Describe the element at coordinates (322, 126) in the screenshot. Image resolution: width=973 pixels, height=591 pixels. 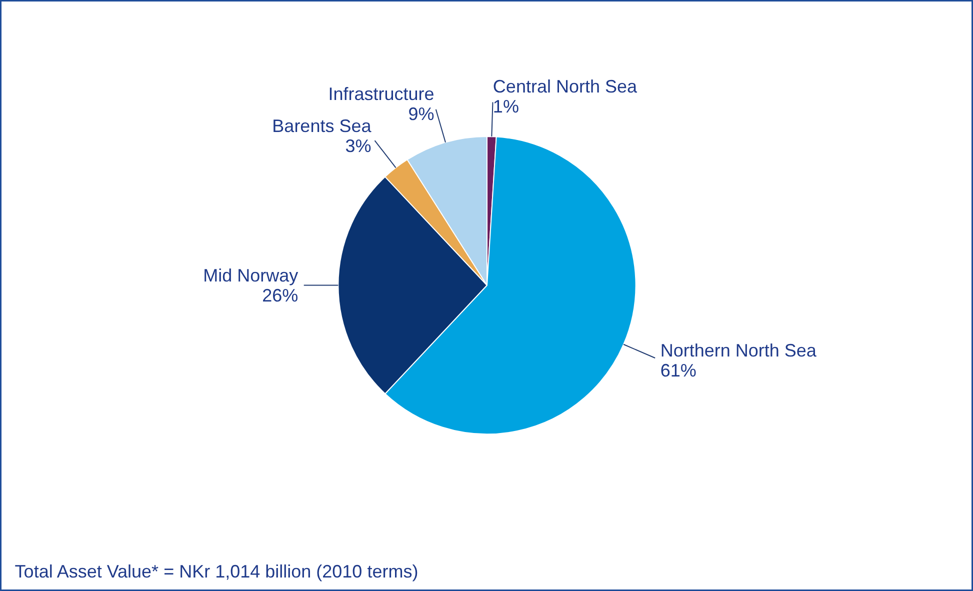
I see `slice-label: Barents Sea` at that location.